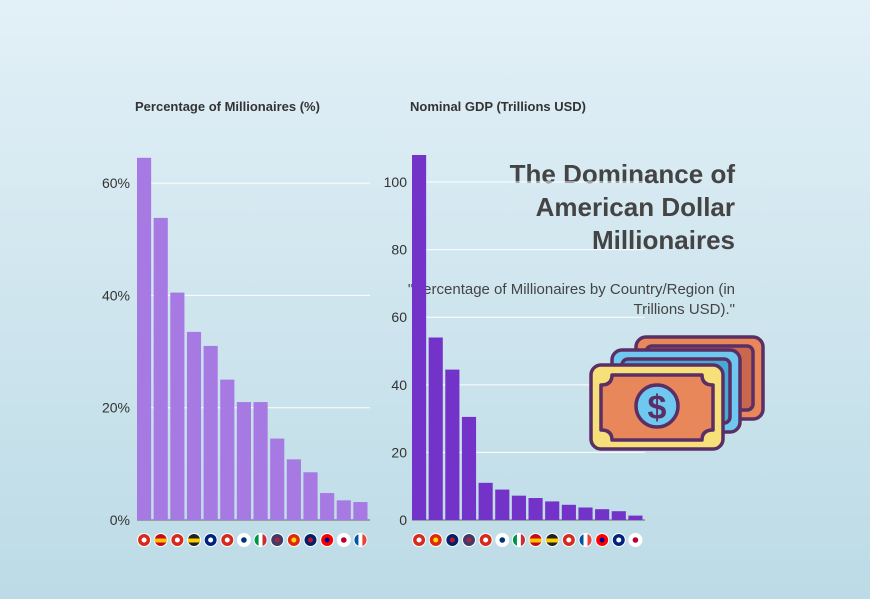 The image size is (870, 599). Describe the element at coordinates (116, 408) in the screenshot. I see `y-tick-label: 20%` at that location.